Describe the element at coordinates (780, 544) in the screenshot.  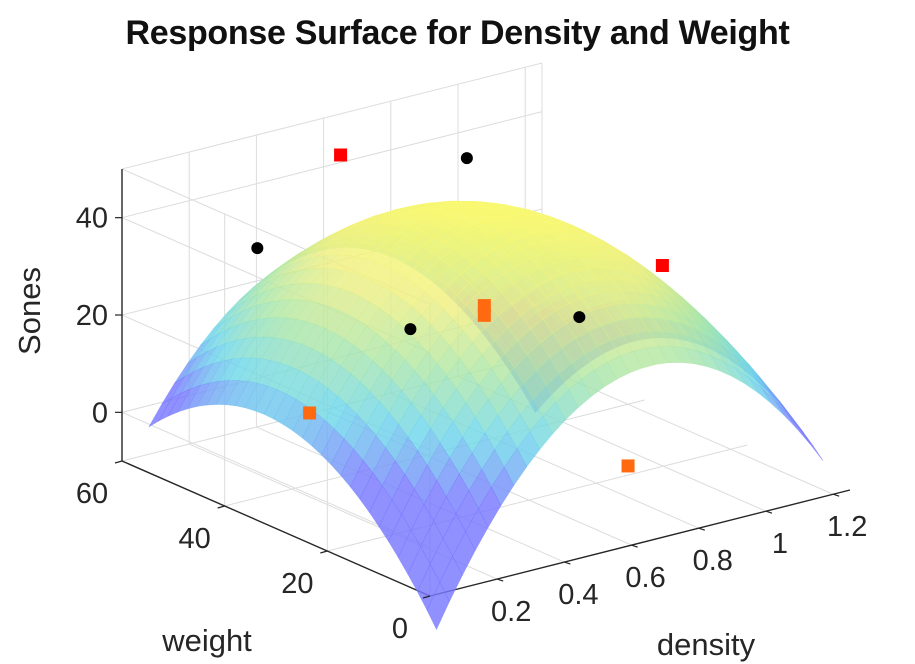
I see `x-tick-label: 1` at that location.